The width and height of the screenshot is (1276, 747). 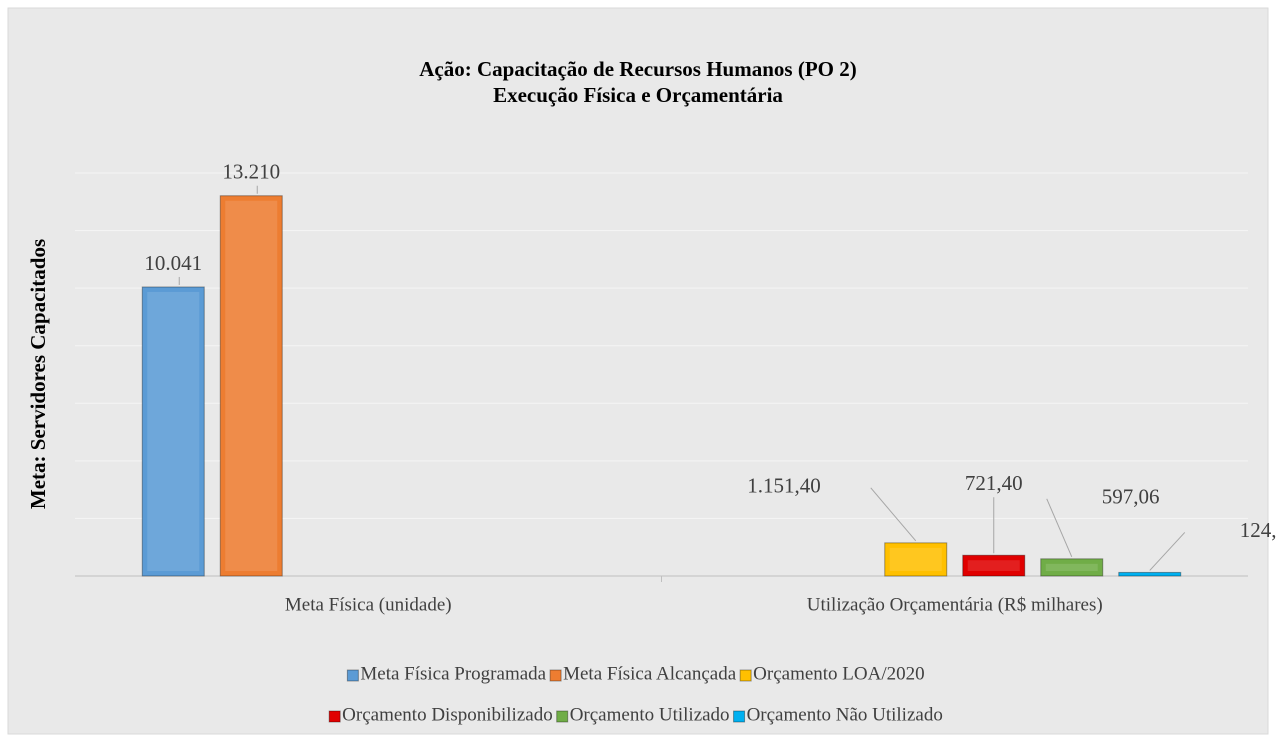 I want to click on legend-label: Orçamento LOA/2020, so click(x=838, y=673).